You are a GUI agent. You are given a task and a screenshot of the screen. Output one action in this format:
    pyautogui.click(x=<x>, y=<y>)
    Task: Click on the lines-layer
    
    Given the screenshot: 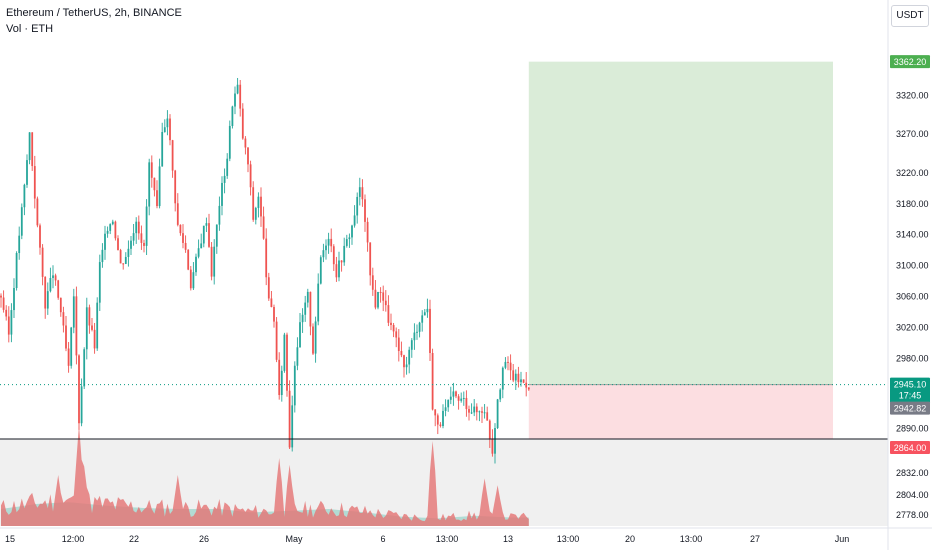 What is the action you would take?
    pyautogui.click(x=444, y=412)
    